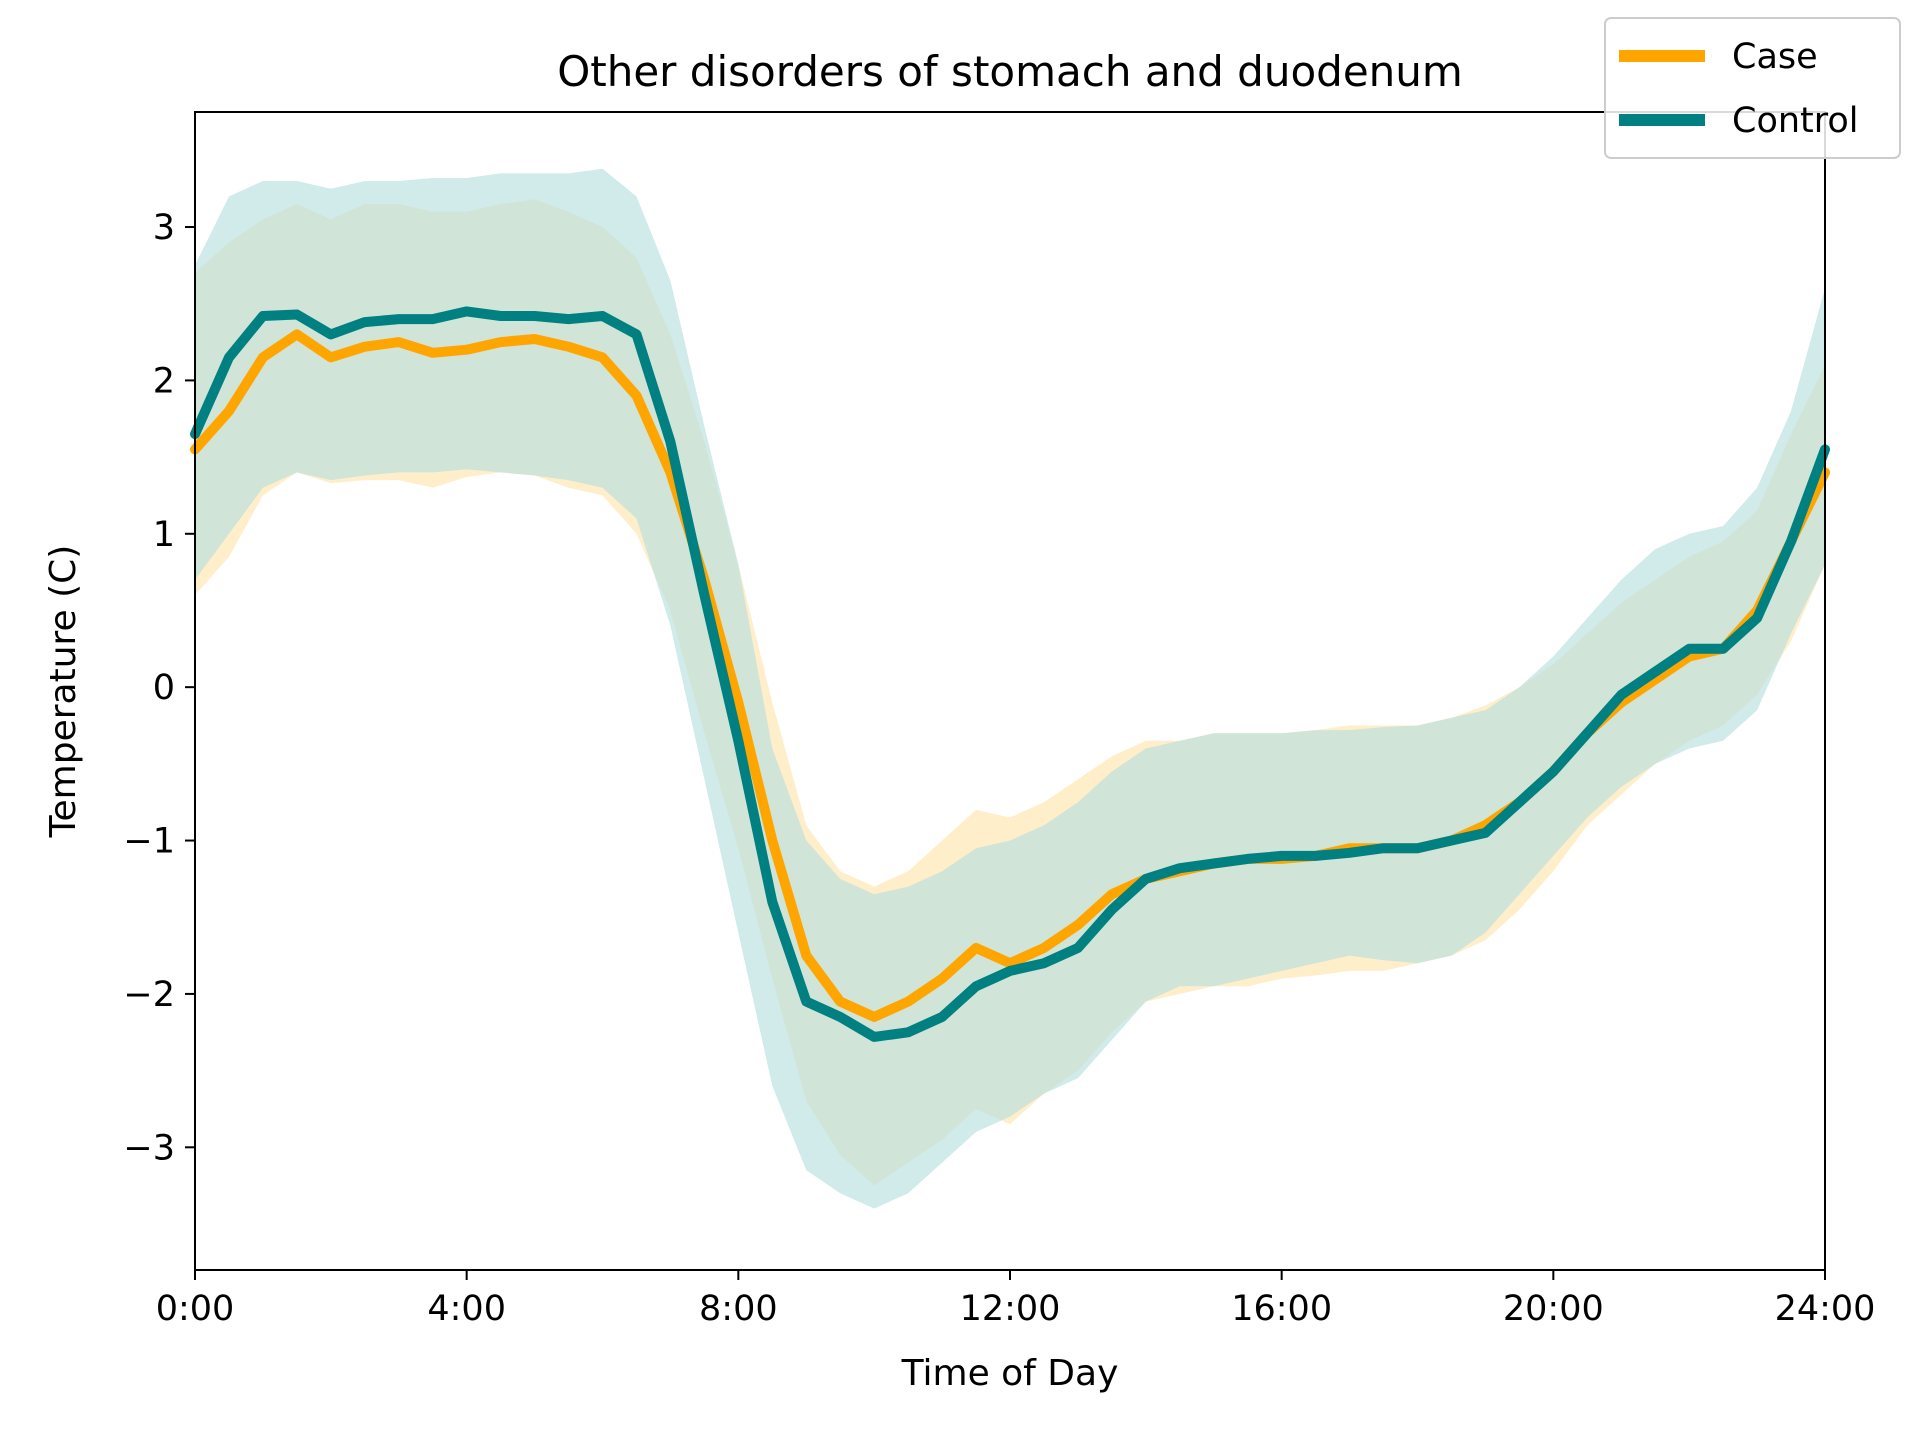 Image resolution: width=1920 pixels, height=1440 pixels. Describe the element at coordinates (63, 692) in the screenshot. I see `y-axis-title: Temperature (C)` at that location.